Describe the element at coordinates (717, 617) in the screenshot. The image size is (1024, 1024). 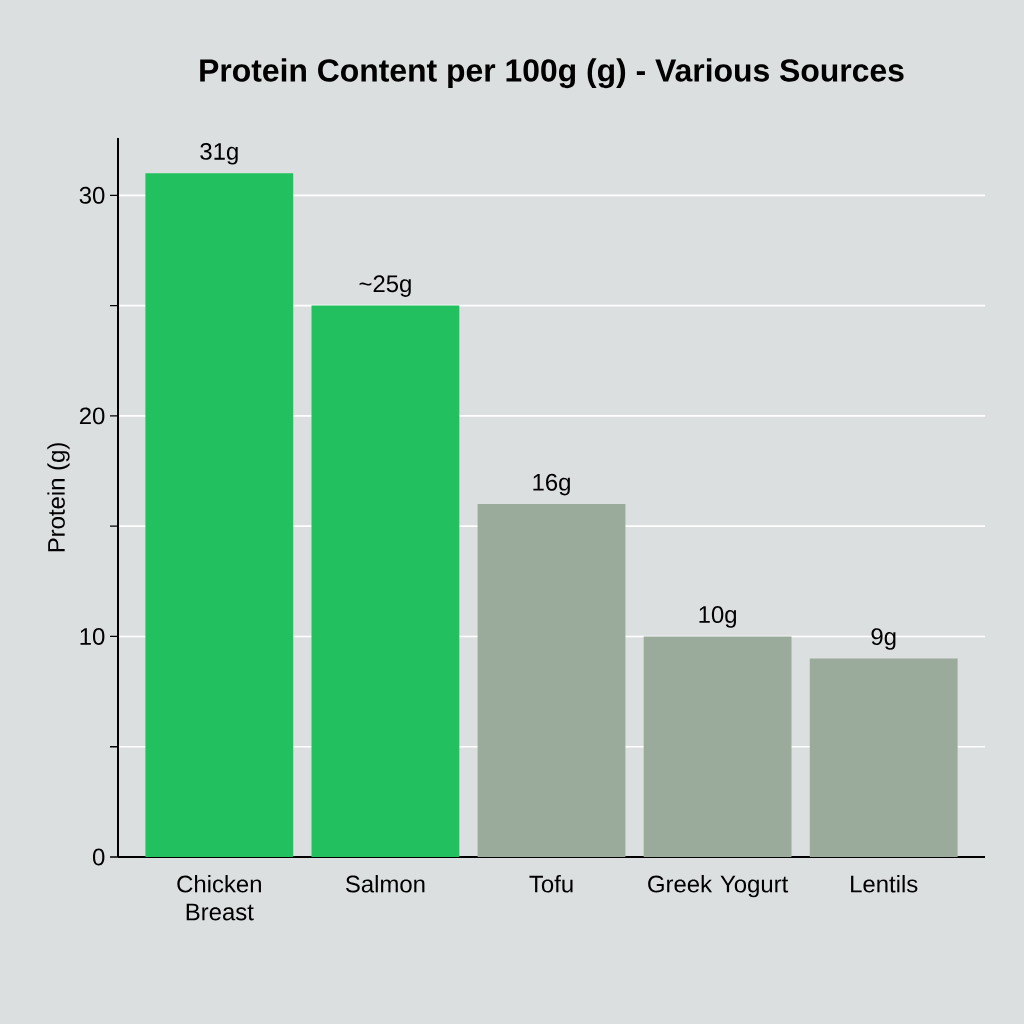
I see `data-label: 10g` at that location.